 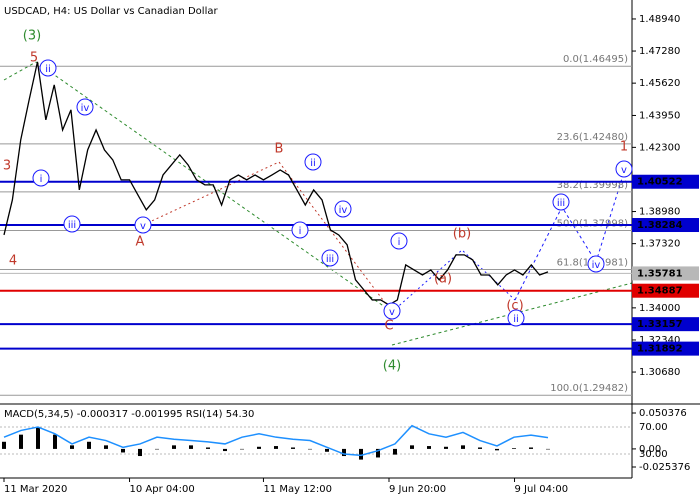 I want to click on wave-label: (c), so click(x=514, y=306).